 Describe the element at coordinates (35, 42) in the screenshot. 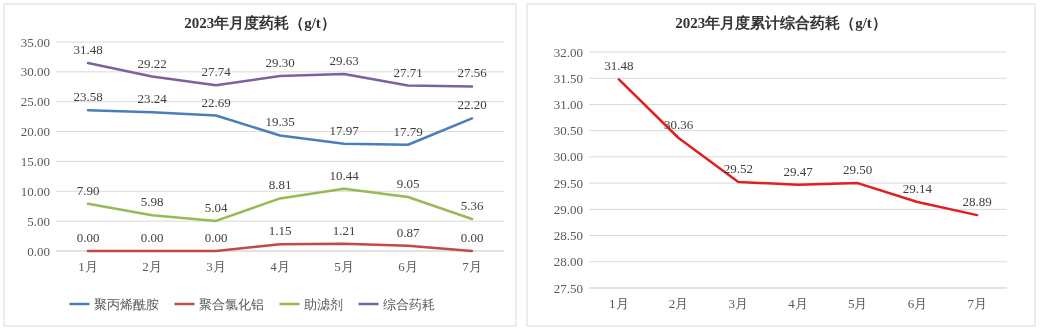

I see `y-tick-label: 35.00` at that location.